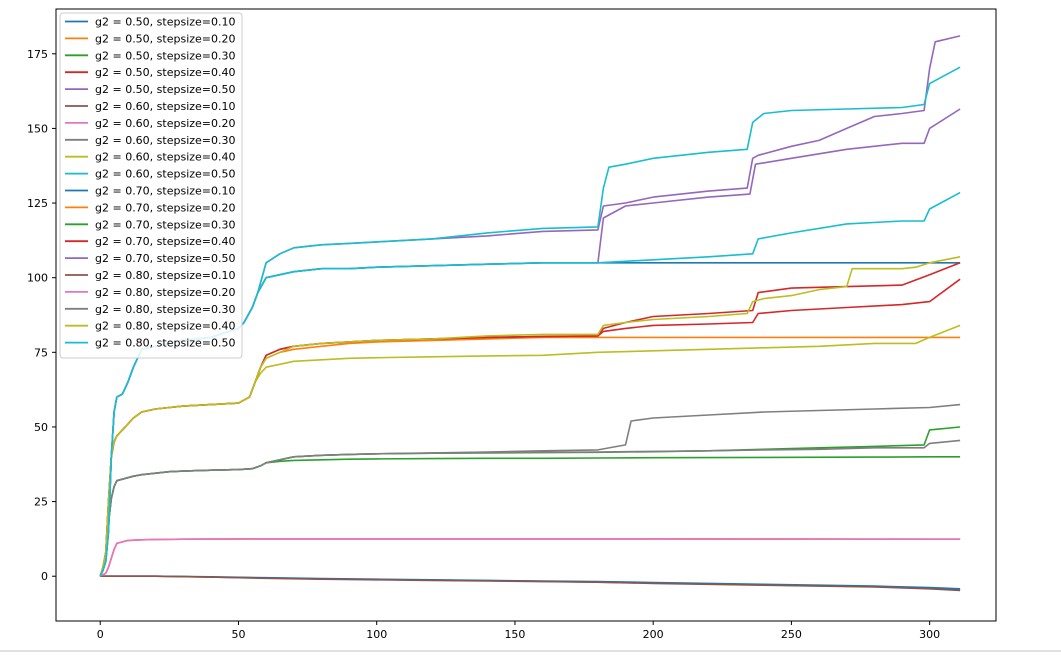 This screenshot has width=1061, height=663. Describe the element at coordinates (165, 309) in the screenshot. I see `legend-label: g2 = 0.80, stepsize=0.30` at that location.